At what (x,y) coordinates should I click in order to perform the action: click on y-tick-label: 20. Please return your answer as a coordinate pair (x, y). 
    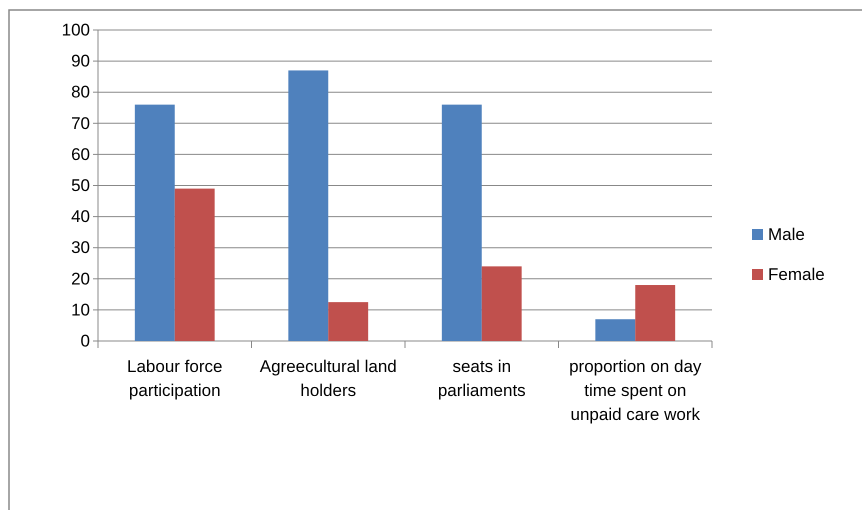
    Looking at the image, I should click on (80, 278).